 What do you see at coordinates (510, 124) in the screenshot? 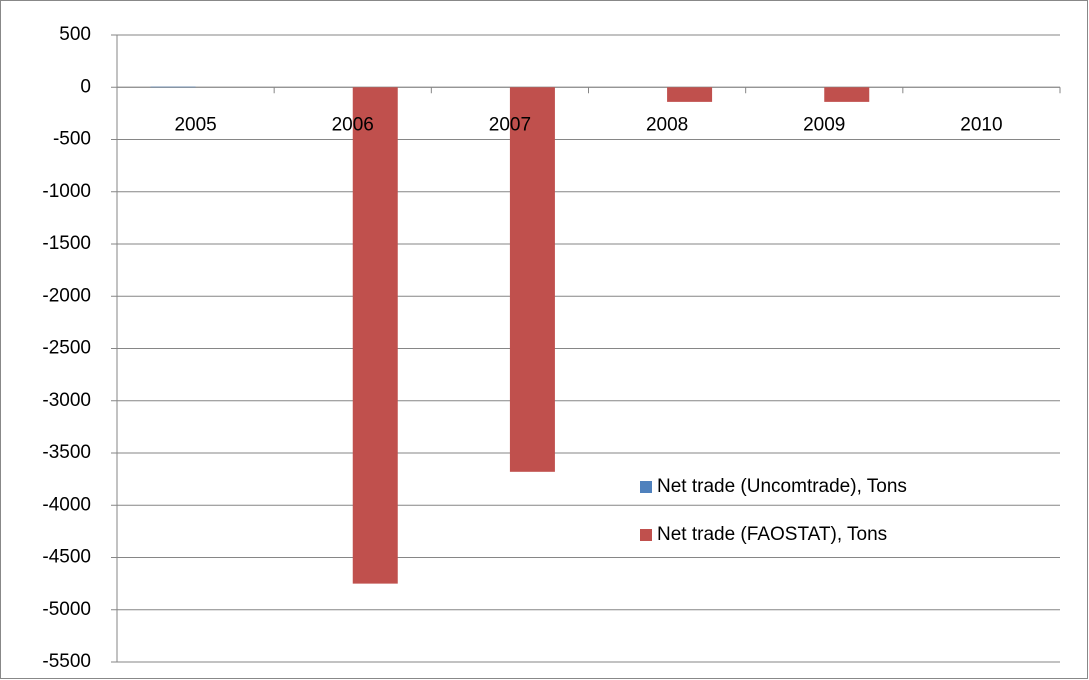
I see `x-tick-label: 2007` at bounding box center [510, 124].